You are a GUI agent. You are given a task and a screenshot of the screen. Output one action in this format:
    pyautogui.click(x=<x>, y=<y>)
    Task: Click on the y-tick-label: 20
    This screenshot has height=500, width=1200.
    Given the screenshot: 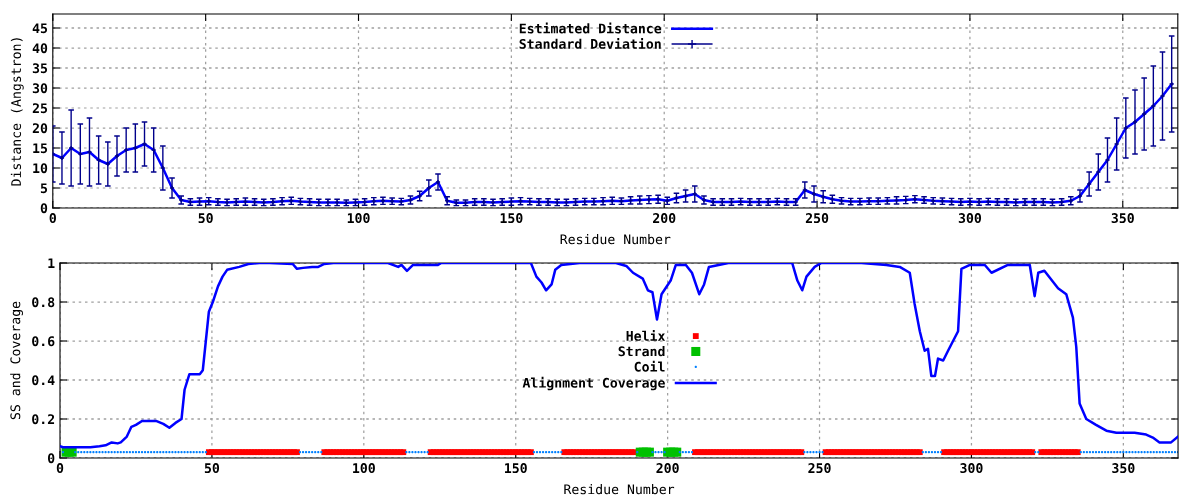 What is the action you would take?
    pyautogui.click(x=40, y=128)
    